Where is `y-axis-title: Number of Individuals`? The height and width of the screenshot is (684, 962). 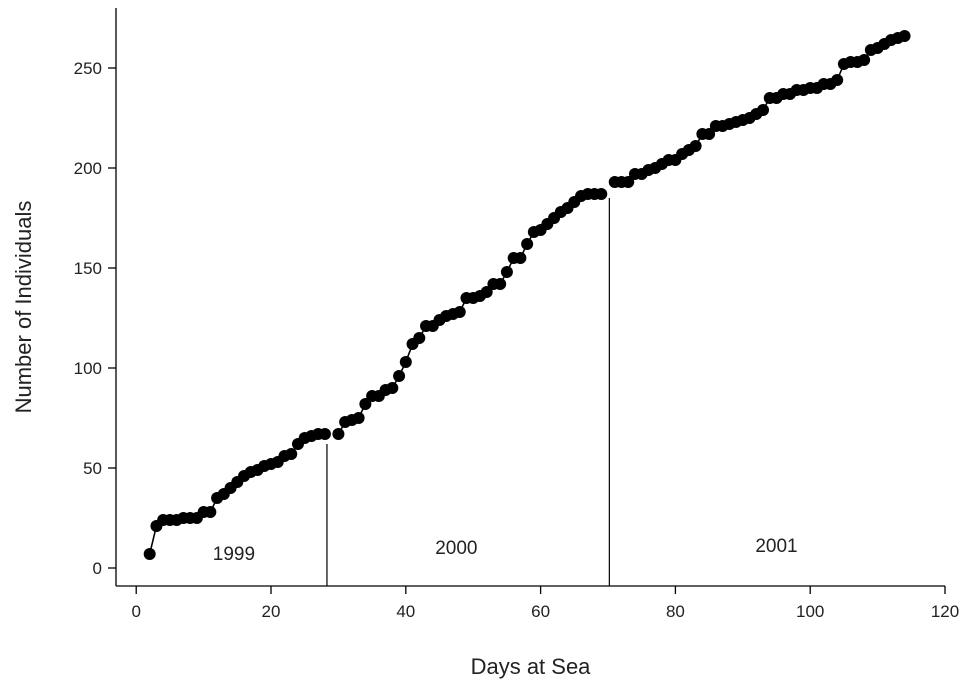
y-axis-title: Number of Individuals is located at coordinates (23, 307).